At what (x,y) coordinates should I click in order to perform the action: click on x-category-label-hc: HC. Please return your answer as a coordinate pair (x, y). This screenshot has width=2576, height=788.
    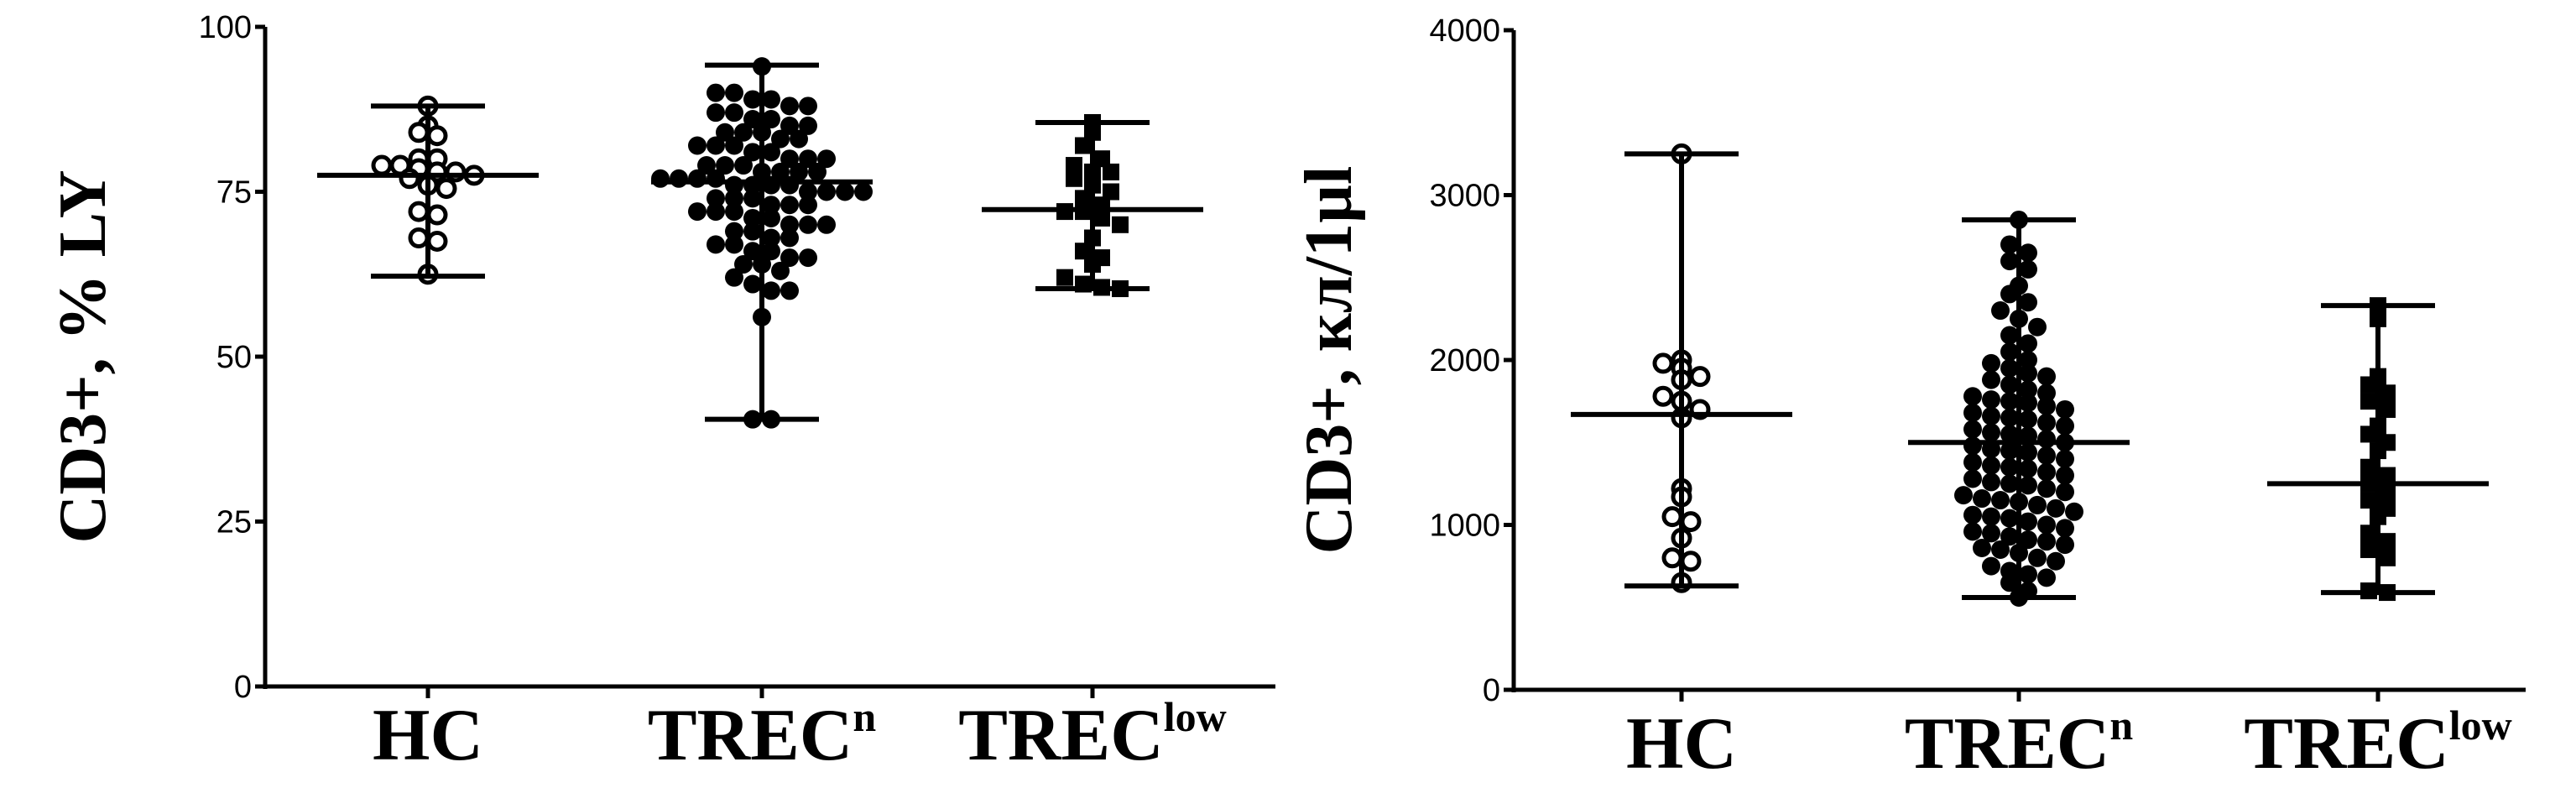
    Looking at the image, I should click on (428, 736).